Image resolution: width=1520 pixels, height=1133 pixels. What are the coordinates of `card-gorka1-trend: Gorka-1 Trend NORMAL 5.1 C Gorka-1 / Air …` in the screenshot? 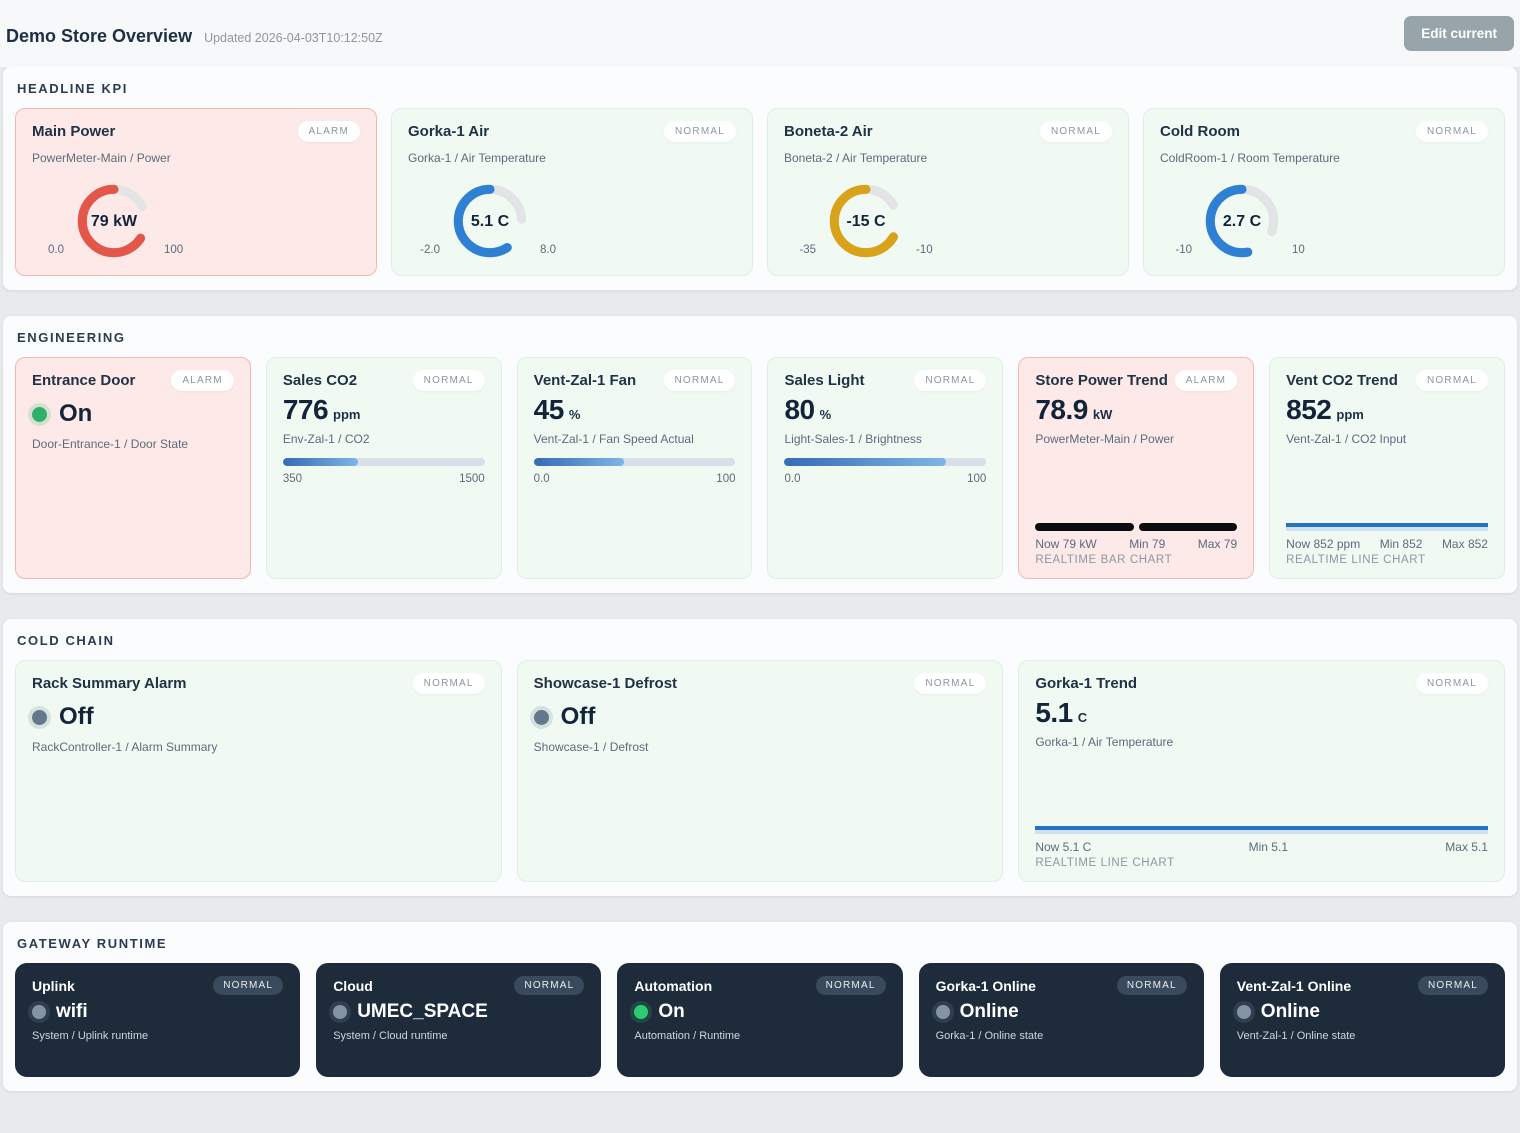 It's located at (1261, 771).